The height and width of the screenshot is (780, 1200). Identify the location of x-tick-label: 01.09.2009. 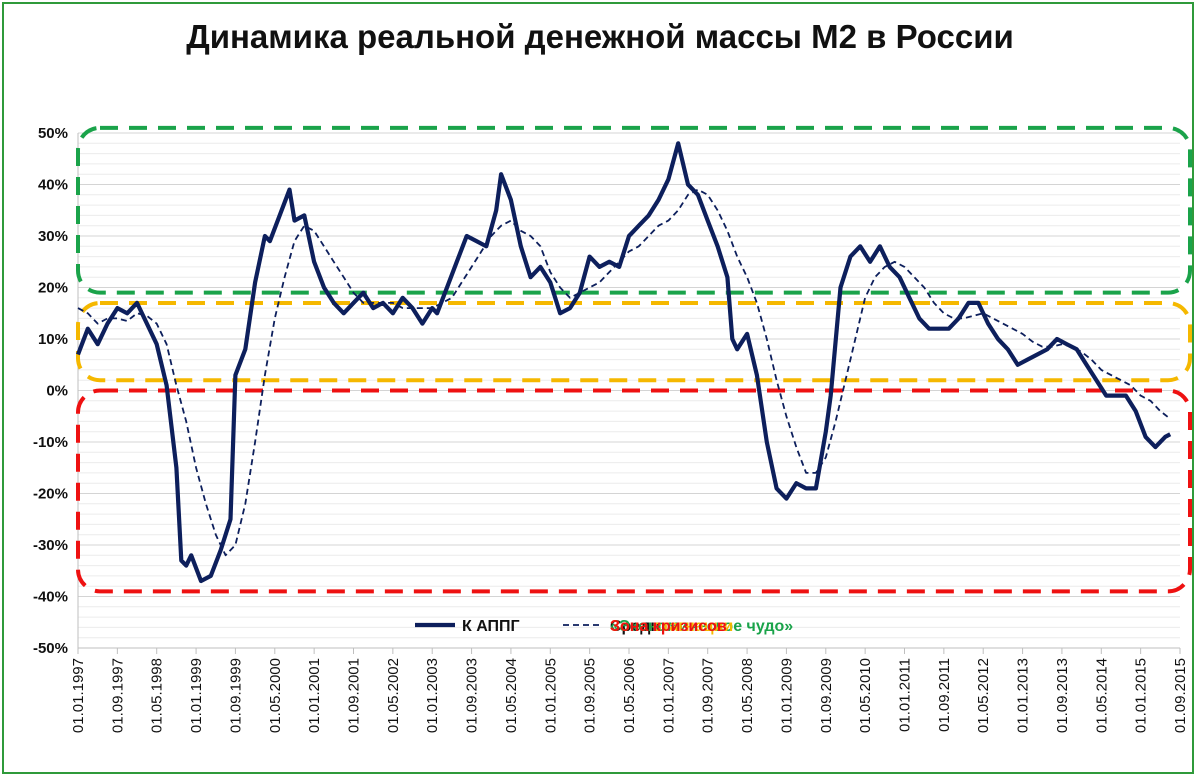
(826, 695).